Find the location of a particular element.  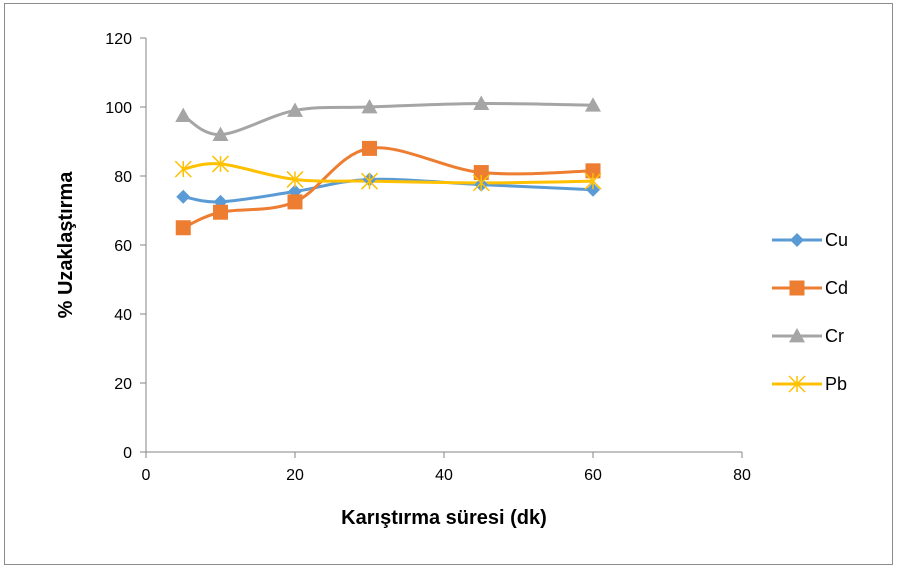

legend-marker-cr is located at coordinates (797, 335).